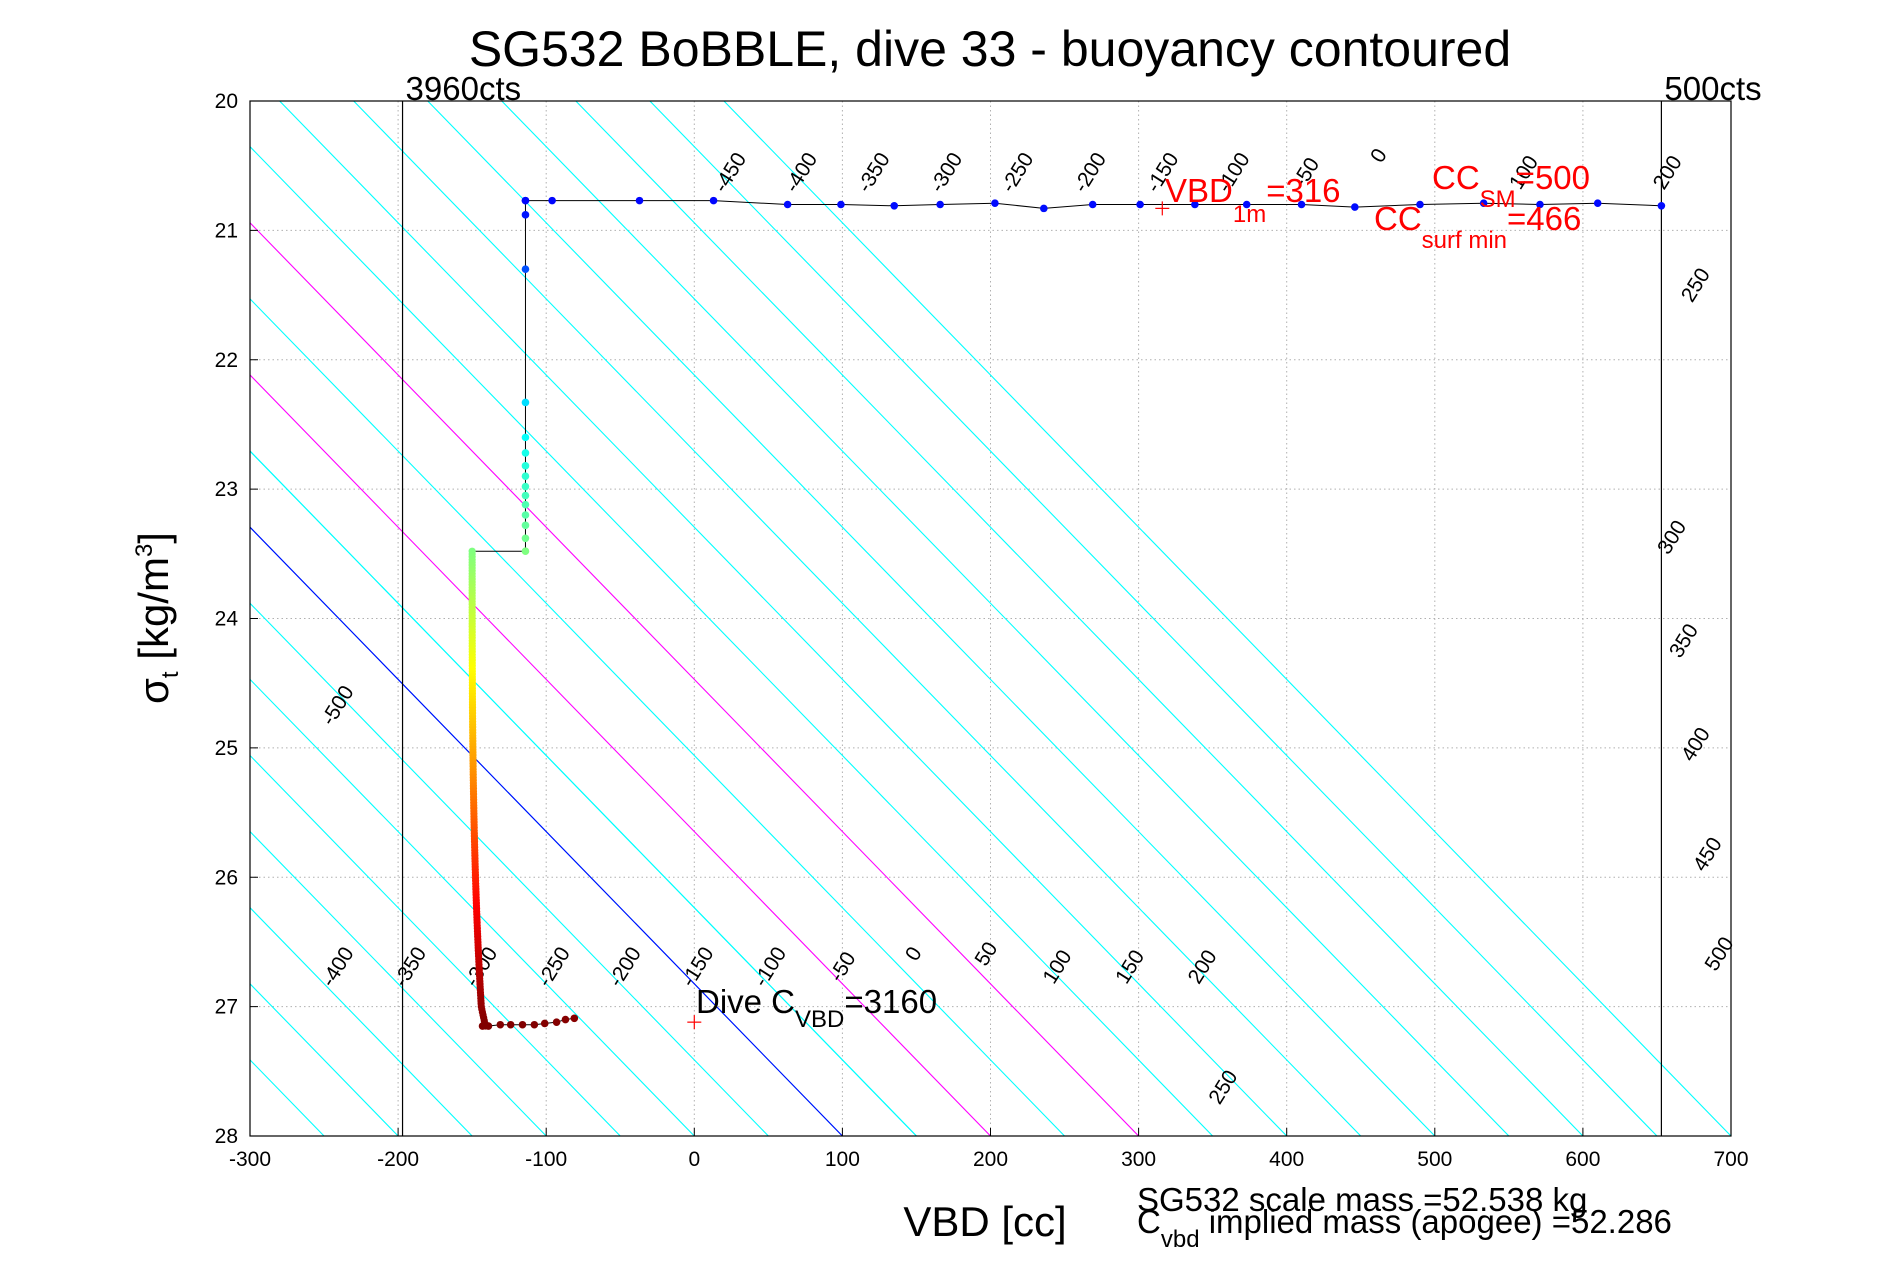 This screenshot has width=1891, height=1262. What do you see at coordinates (1456, 177) in the screenshot?
I see `cc-sm-base: CC` at bounding box center [1456, 177].